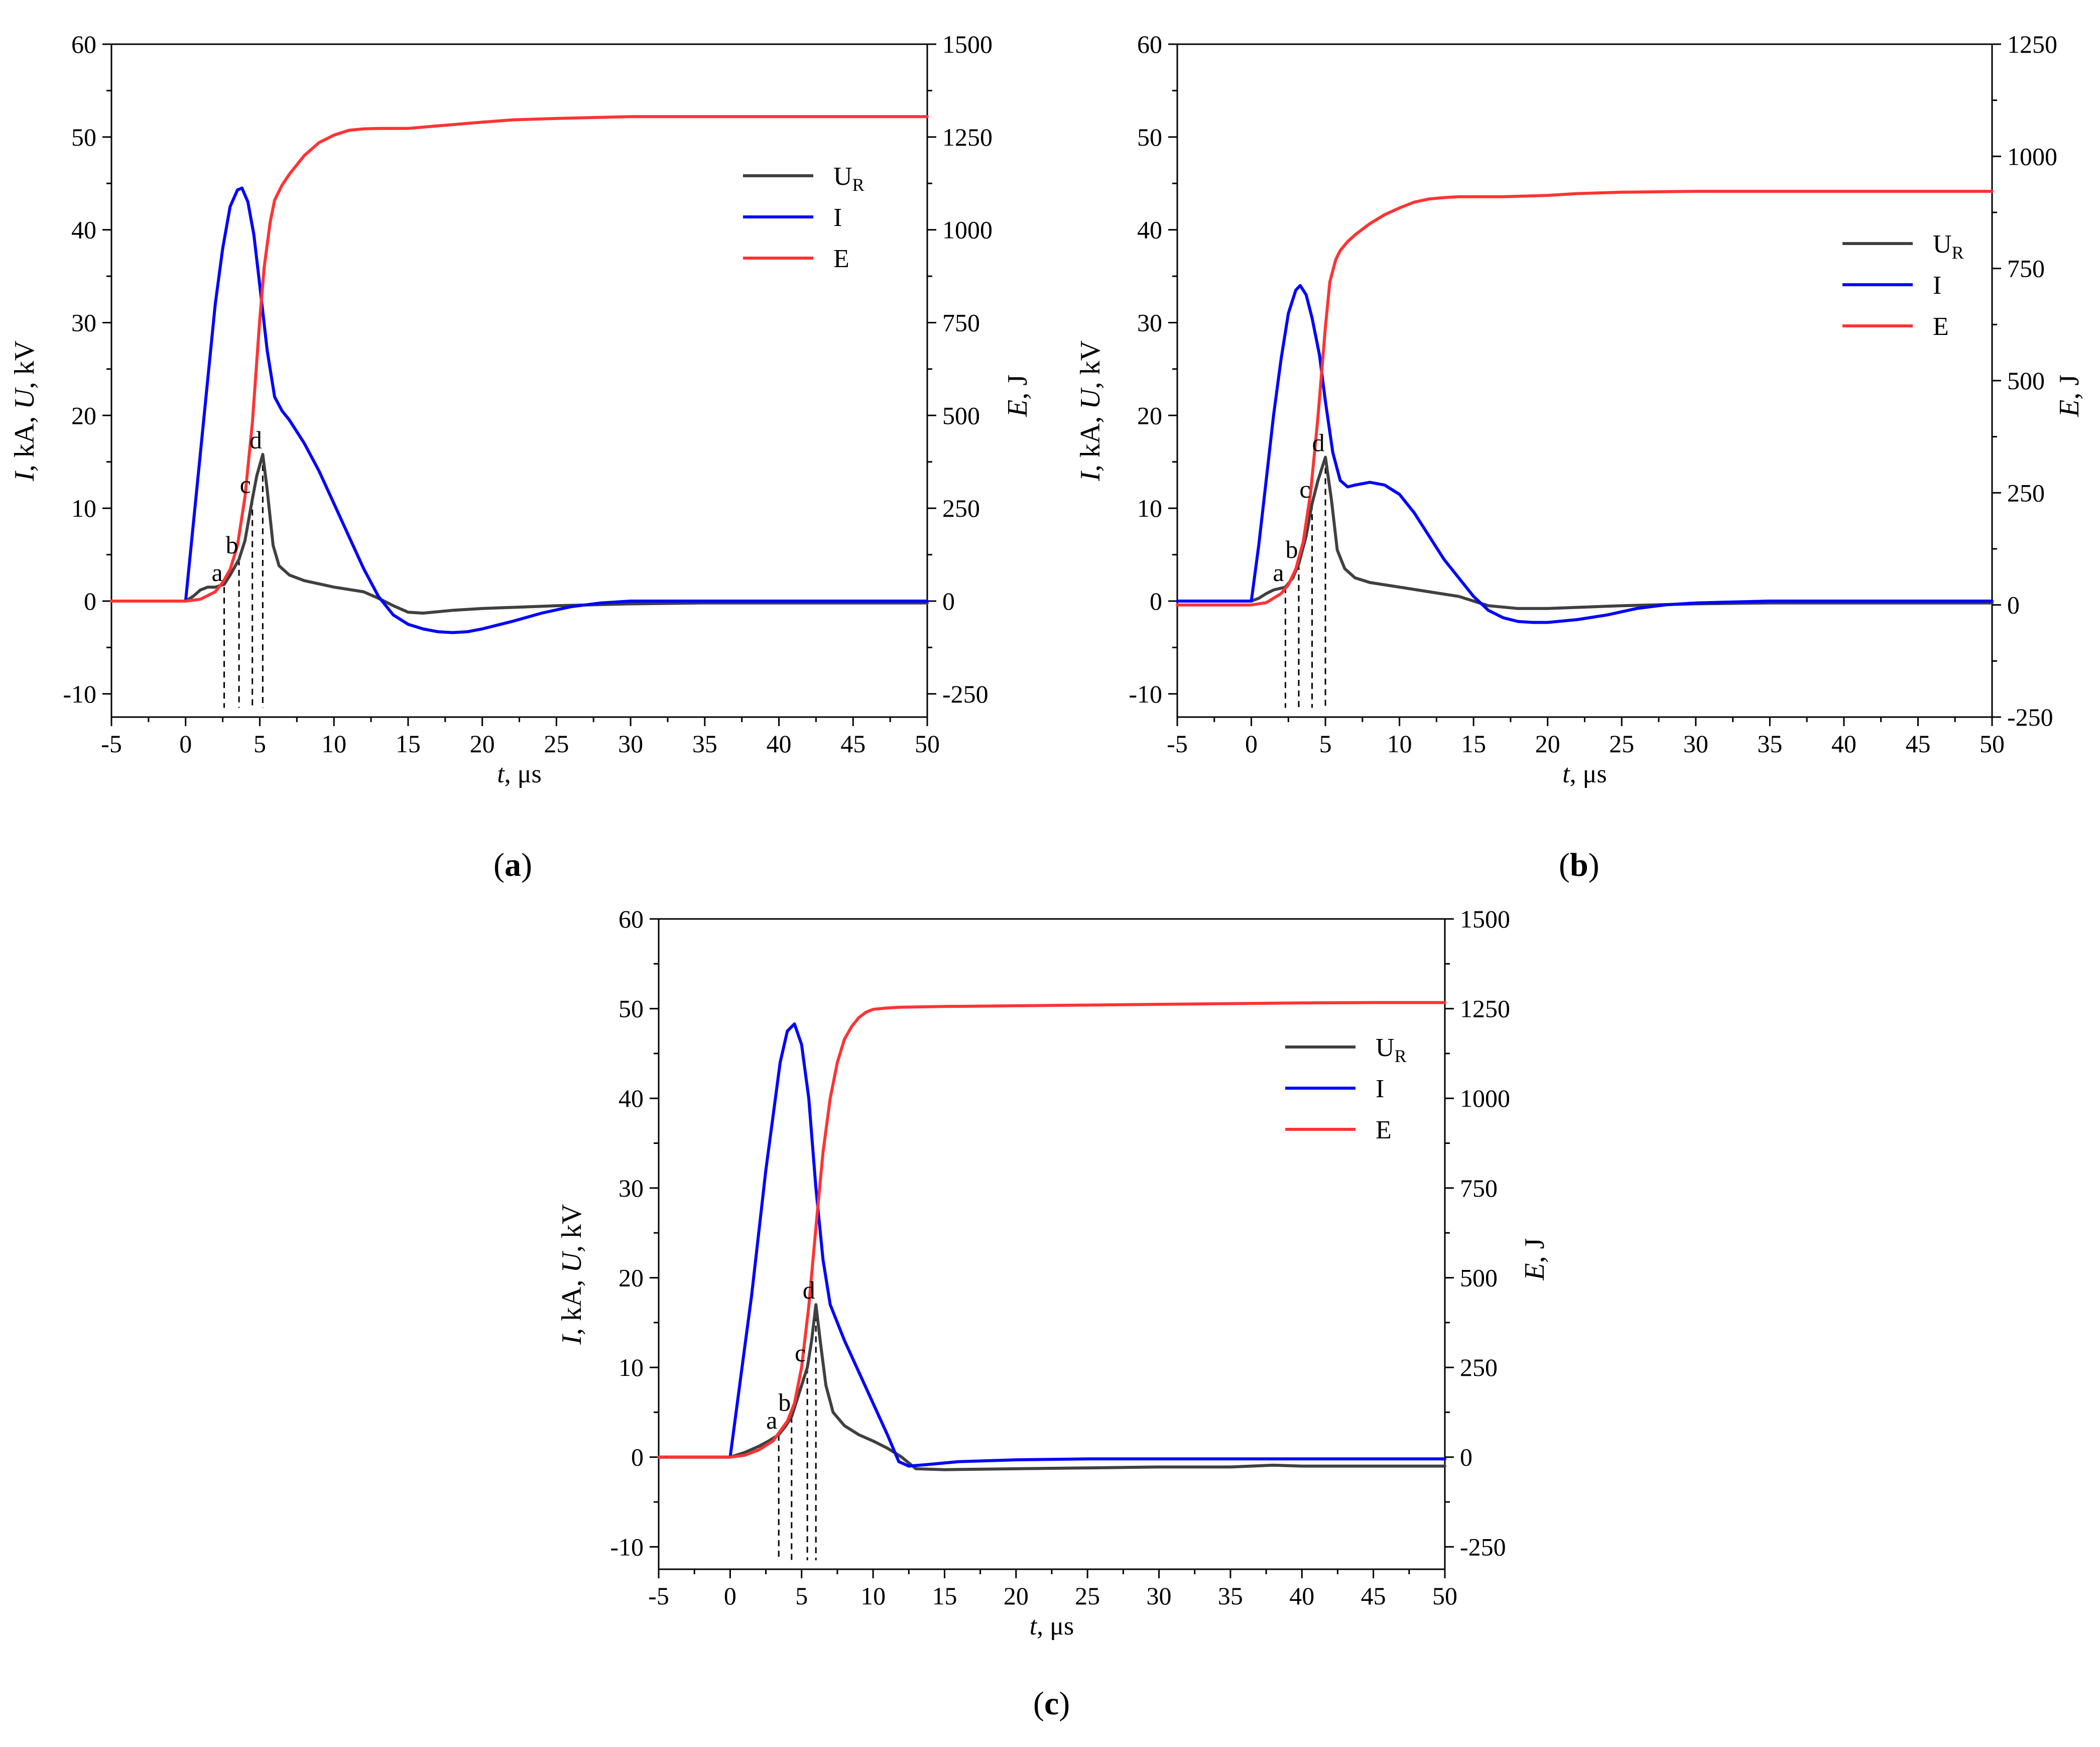  Describe the element at coordinates (1548, 744) in the screenshot. I see `x-tick-label: 20` at that location.